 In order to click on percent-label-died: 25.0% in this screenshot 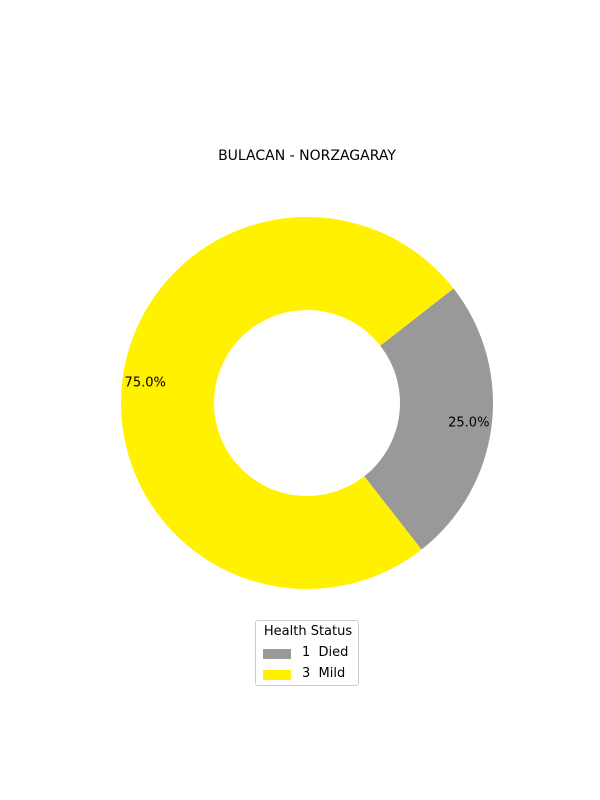, I will do `click(468, 422)`.